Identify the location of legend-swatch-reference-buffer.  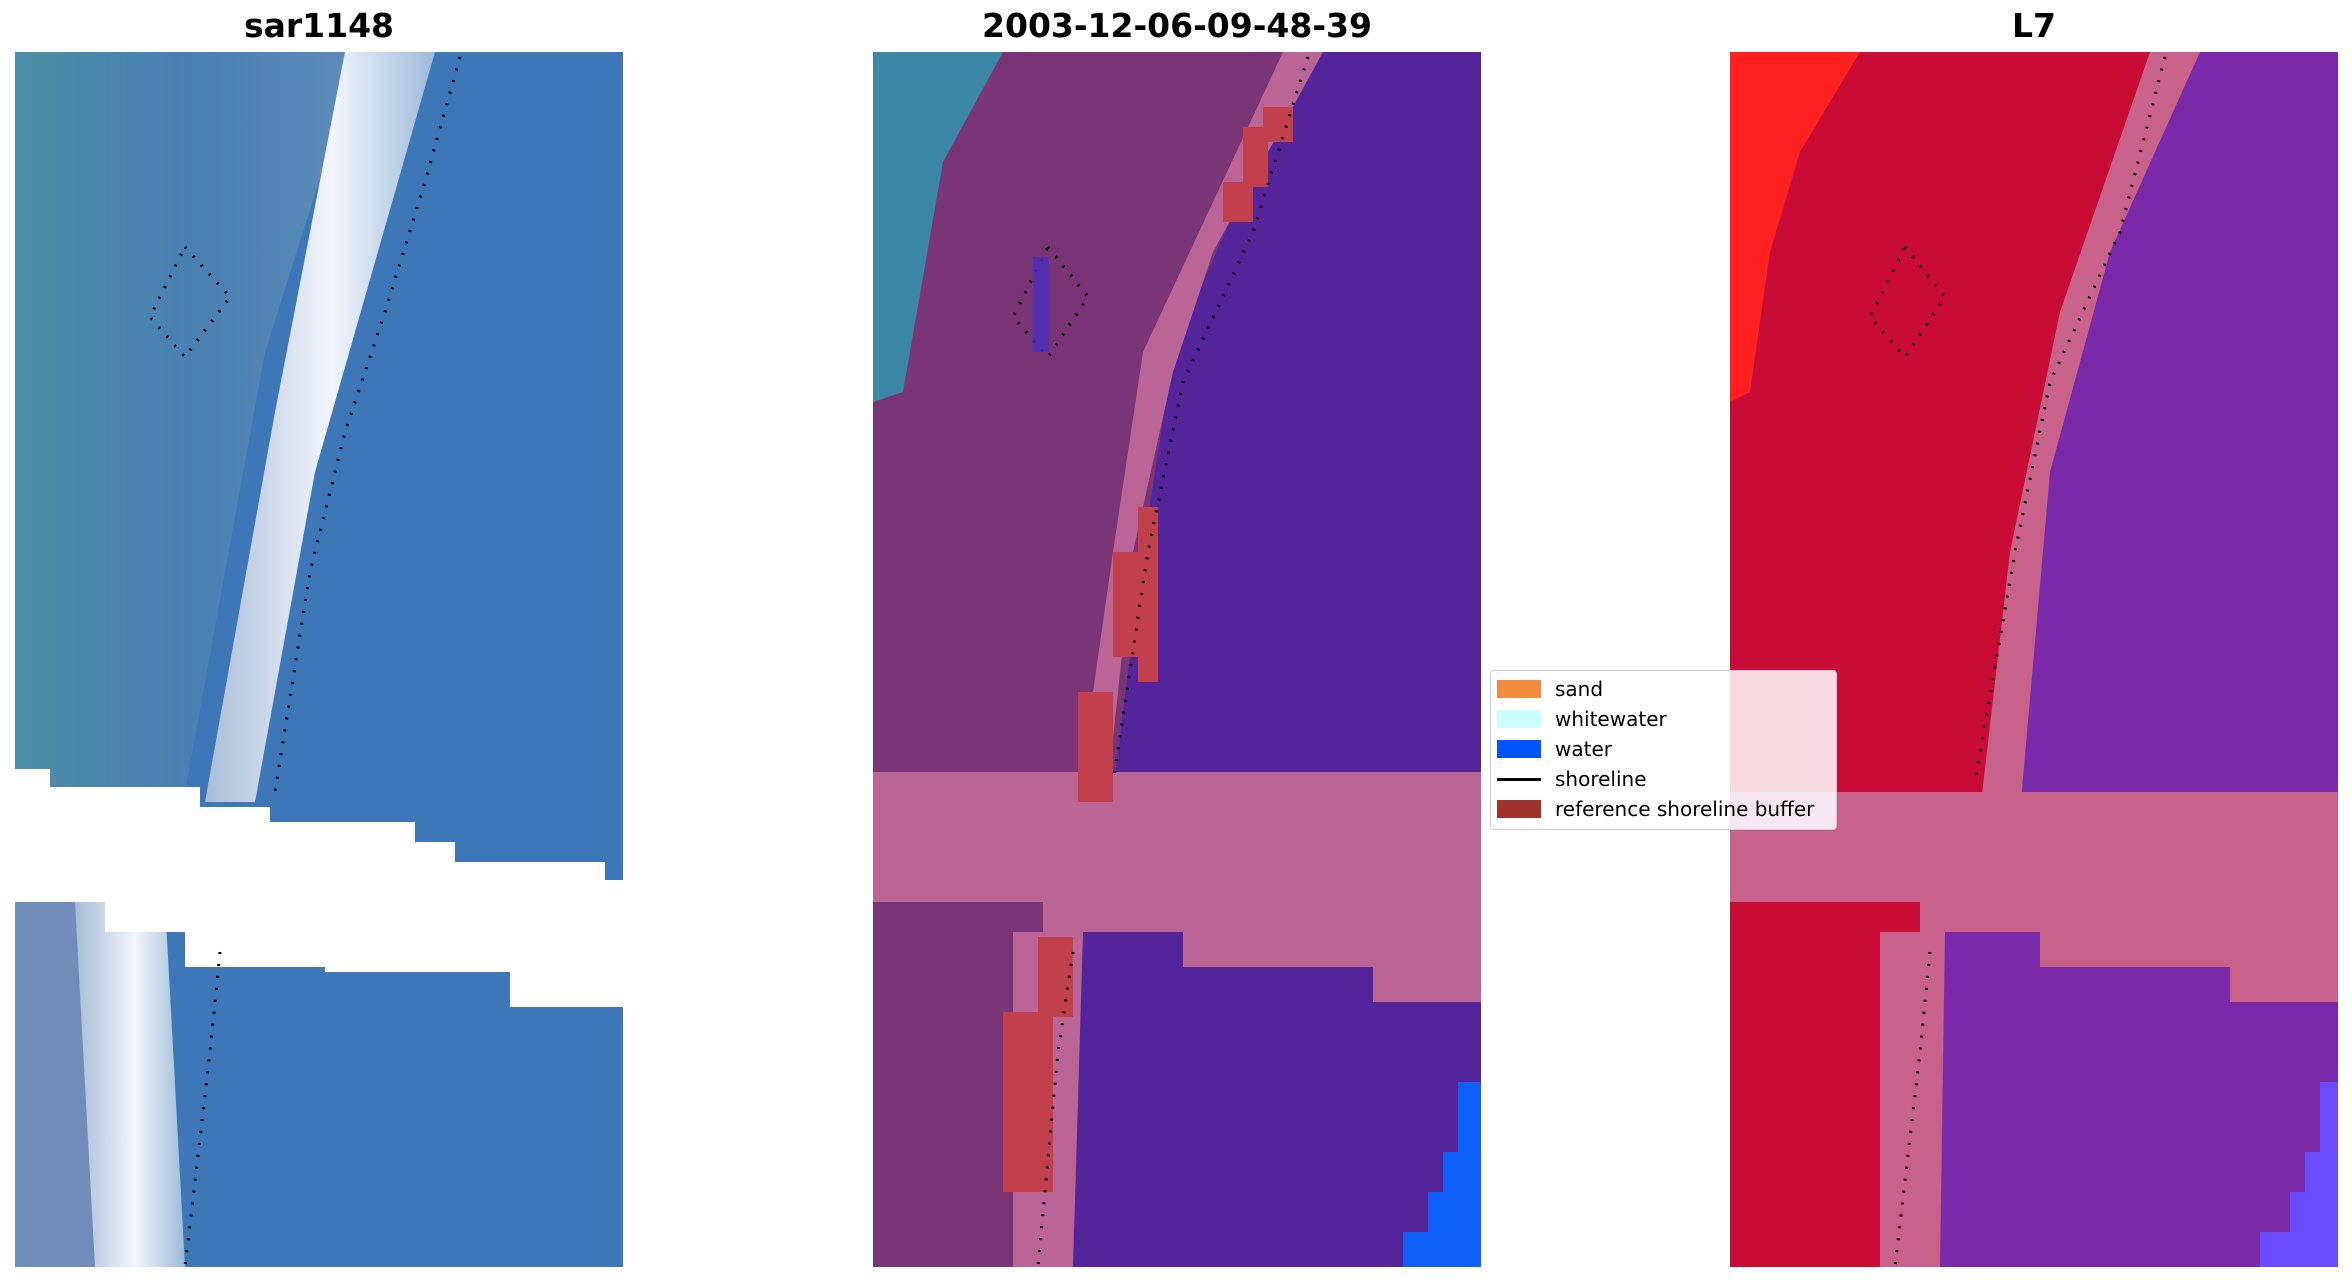
(1519, 809).